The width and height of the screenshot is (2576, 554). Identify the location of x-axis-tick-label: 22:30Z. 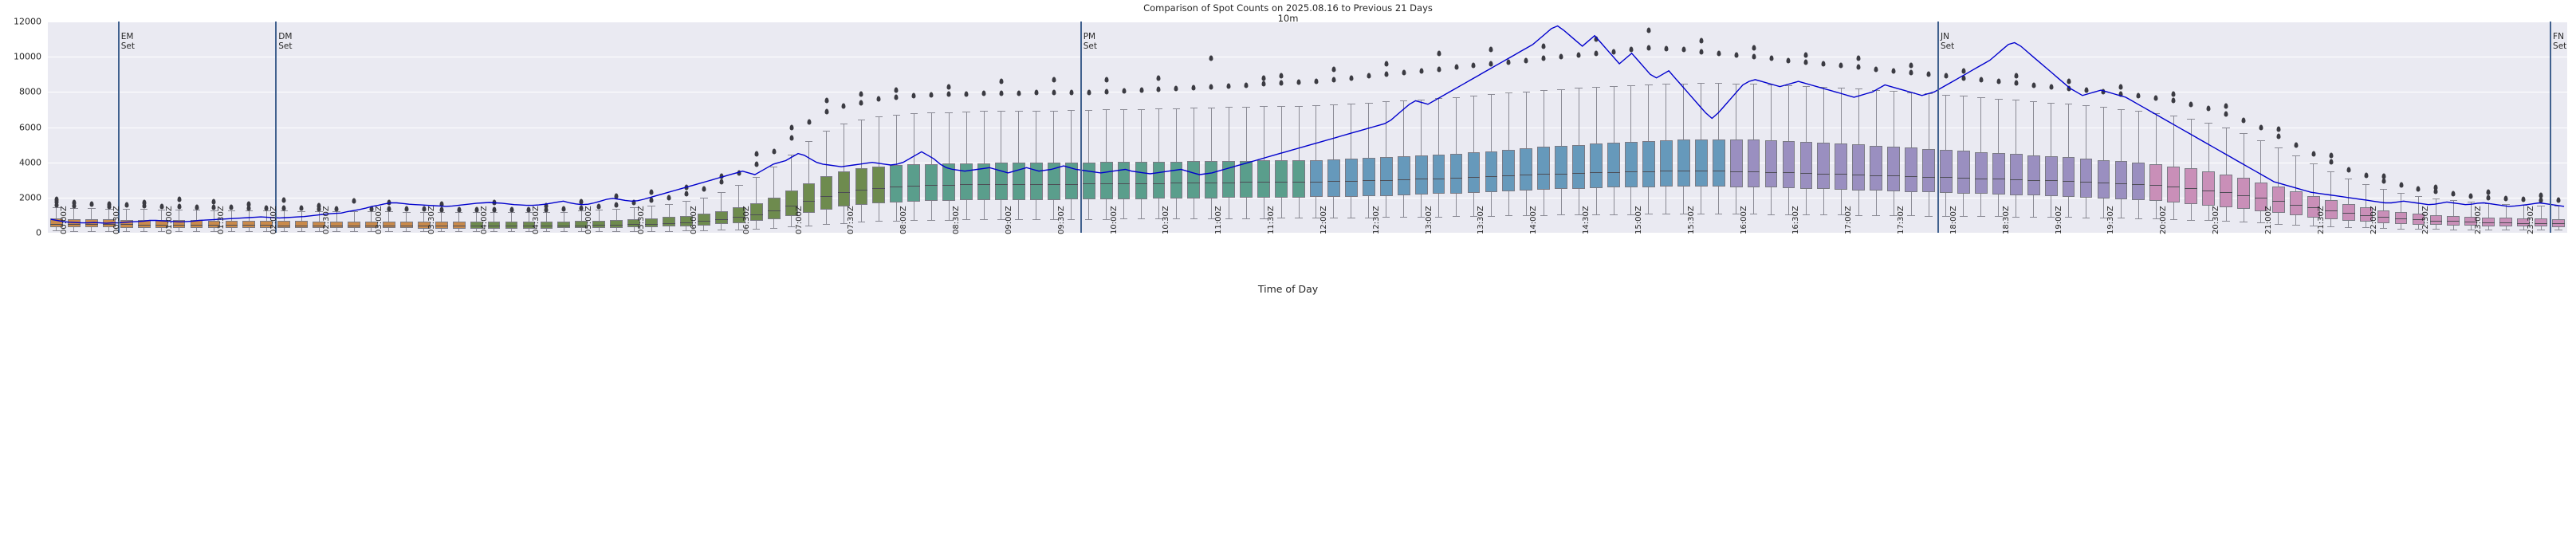
(2426, 220).